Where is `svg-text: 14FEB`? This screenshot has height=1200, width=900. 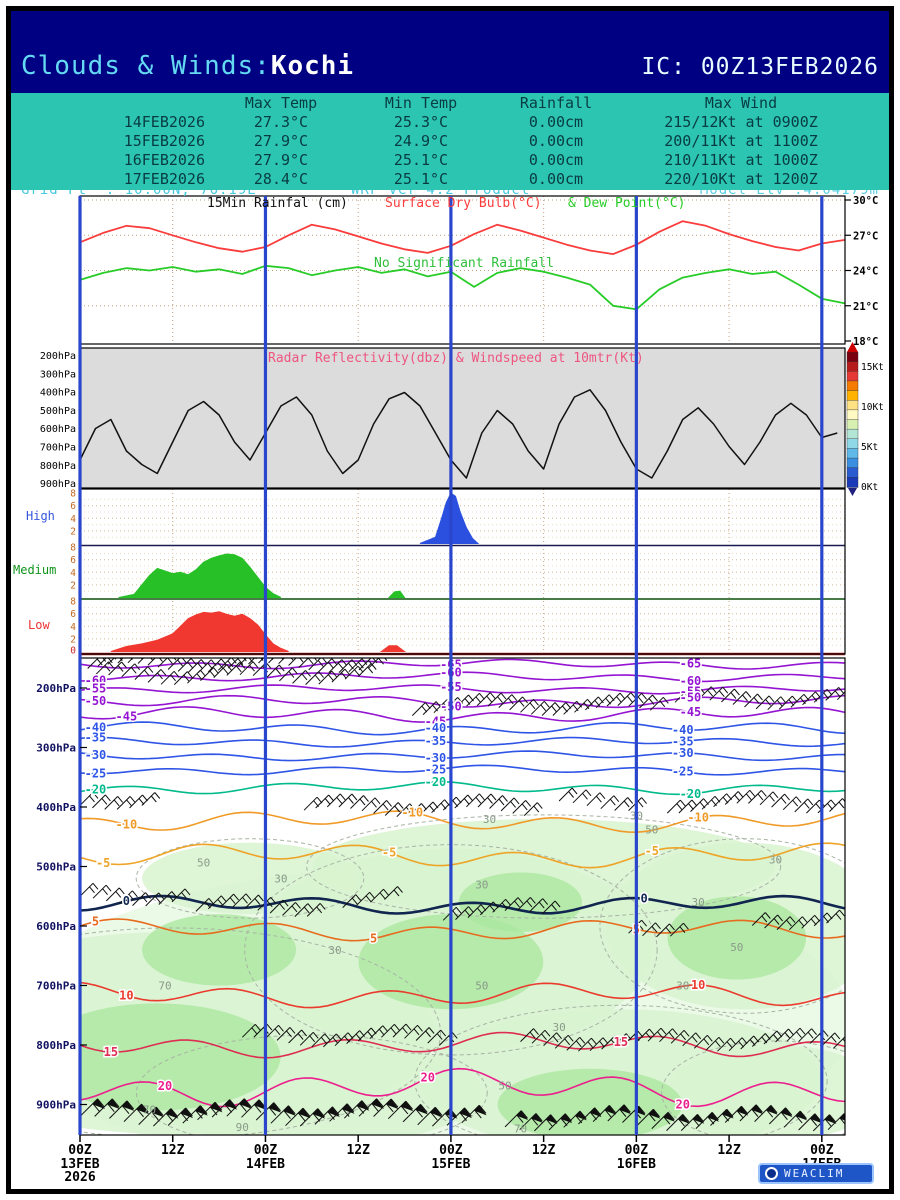
svg-text: 14FEB is located at coordinates (265, 1164).